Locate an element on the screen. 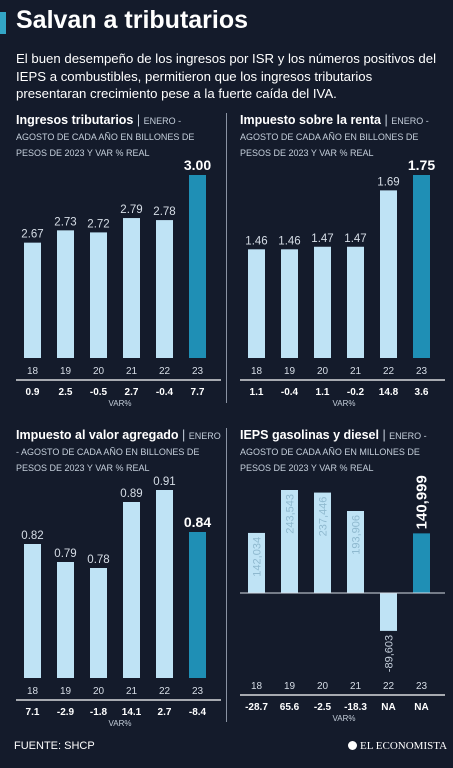 This screenshot has width=453, height=768. category-label: 21 is located at coordinates (356, 371).